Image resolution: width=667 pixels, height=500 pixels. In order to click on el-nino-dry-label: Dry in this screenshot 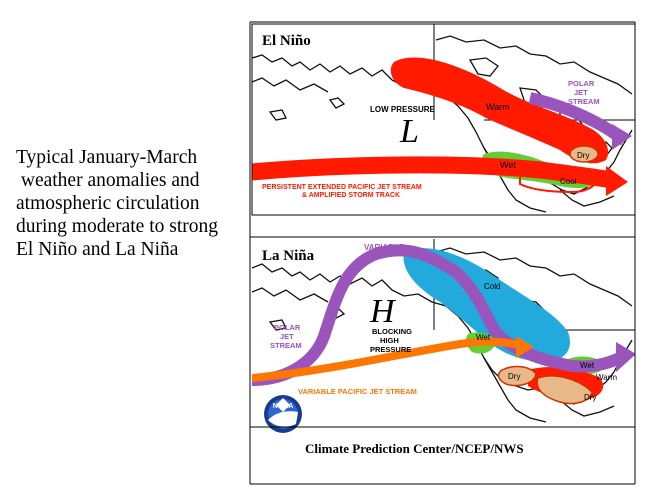, I will do `click(583, 155)`.